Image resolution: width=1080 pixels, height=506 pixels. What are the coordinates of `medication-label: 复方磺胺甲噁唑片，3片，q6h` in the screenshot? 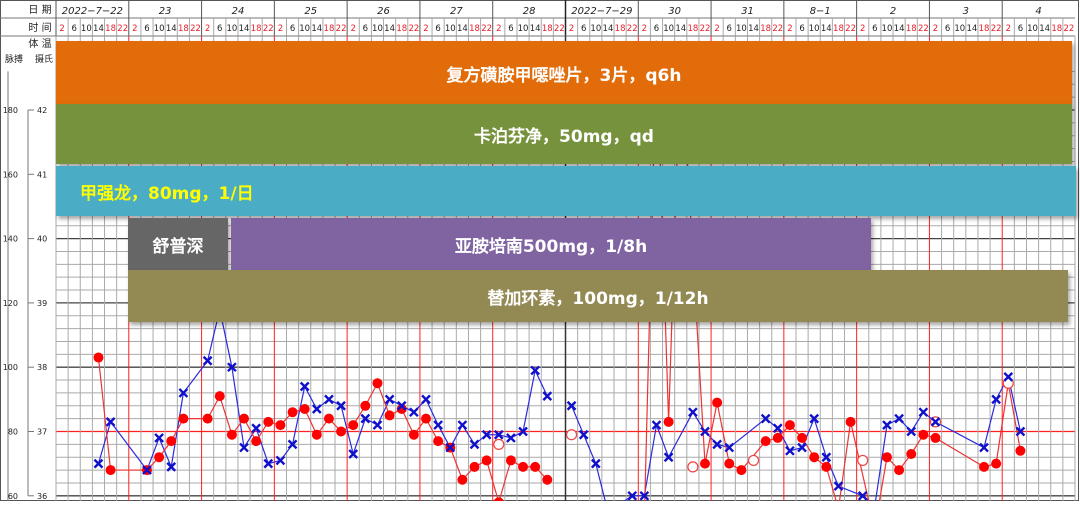 It's located at (564, 75).